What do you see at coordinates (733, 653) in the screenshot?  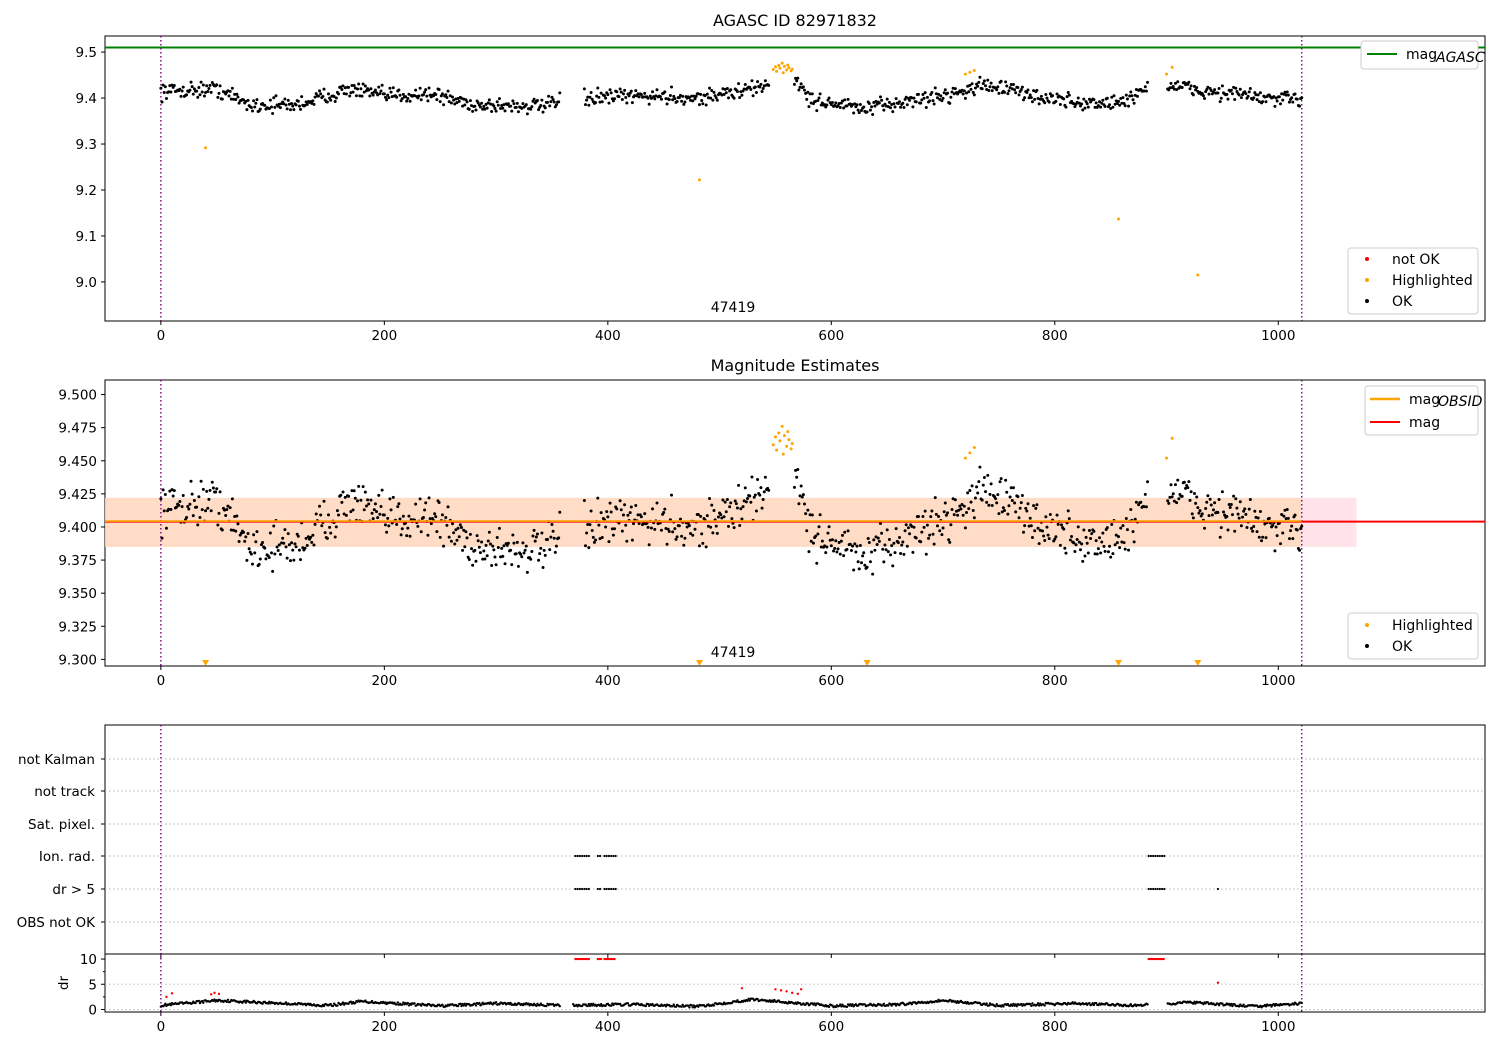 I see `panel-2-obsid-label: 47419` at bounding box center [733, 653].